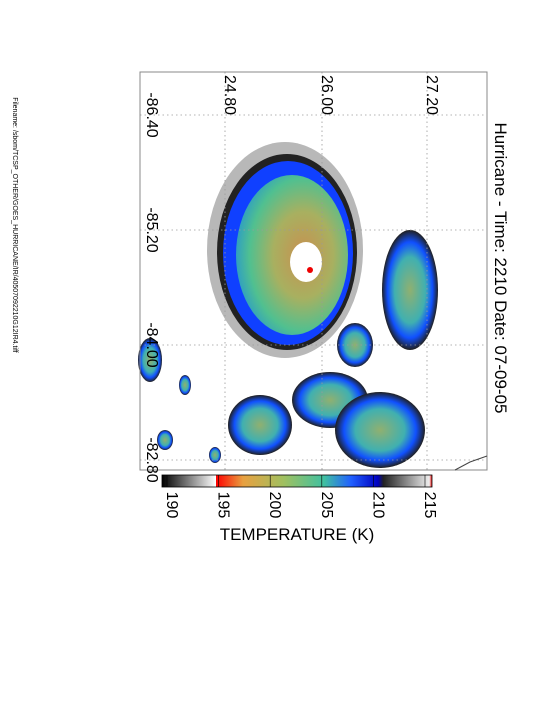  What do you see at coordinates (151, 229) in the screenshot?
I see `lon-label: -85.20` at bounding box center [151, 229].